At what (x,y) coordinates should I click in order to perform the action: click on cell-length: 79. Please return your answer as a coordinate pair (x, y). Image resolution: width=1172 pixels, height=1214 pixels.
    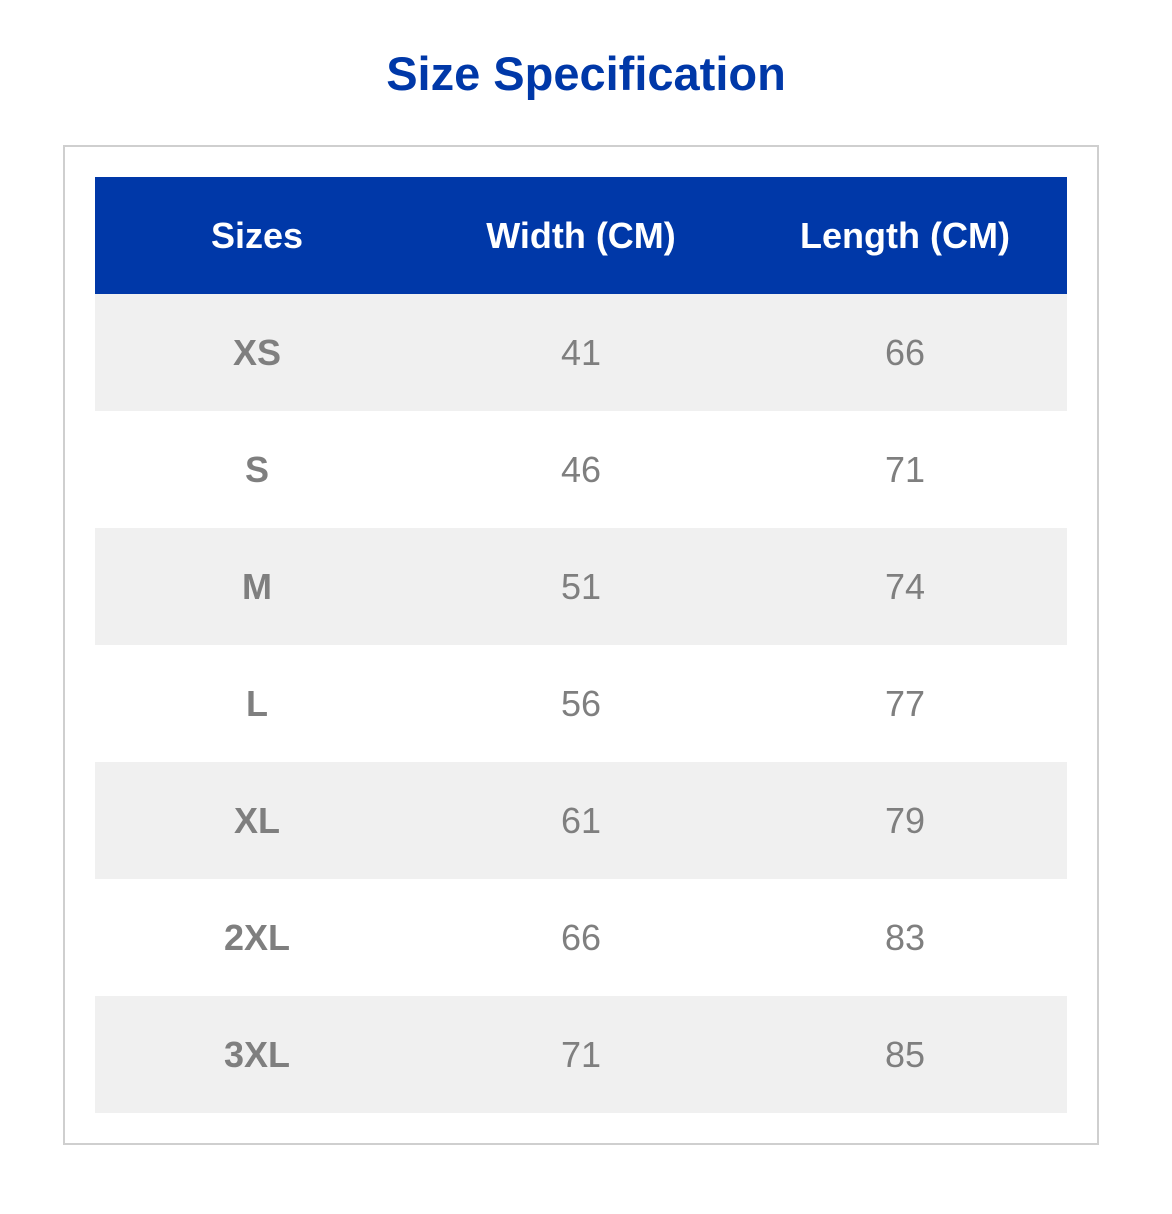
    Looking at the image, I should click on (905, 820).